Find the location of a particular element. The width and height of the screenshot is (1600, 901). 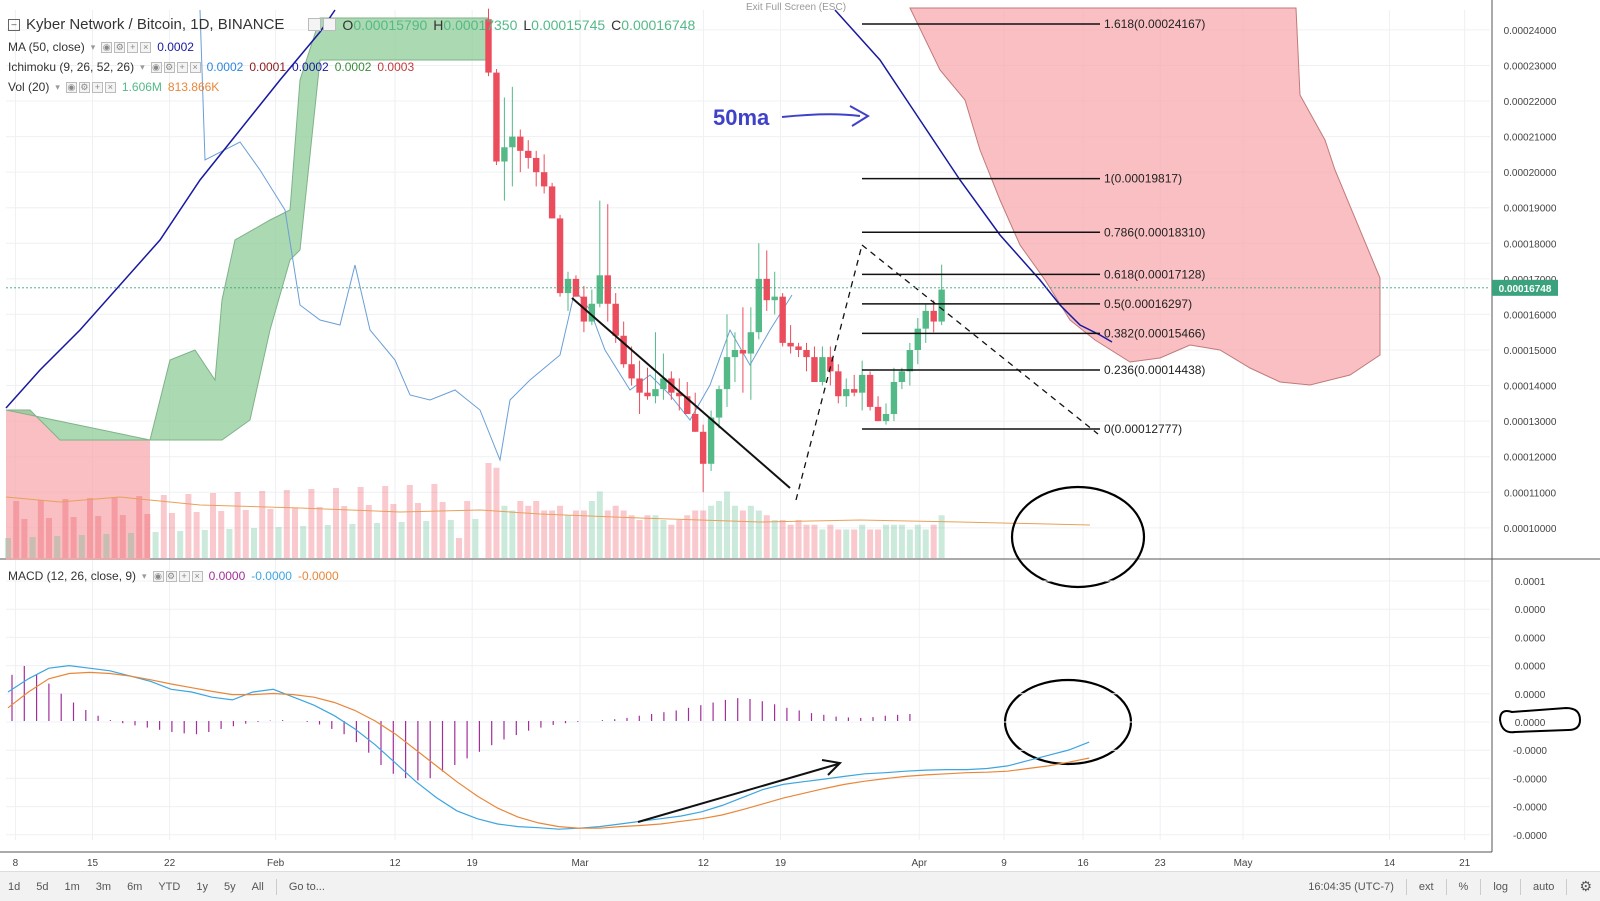

range-3m-button: 3m is located at coordinates (103, 886).